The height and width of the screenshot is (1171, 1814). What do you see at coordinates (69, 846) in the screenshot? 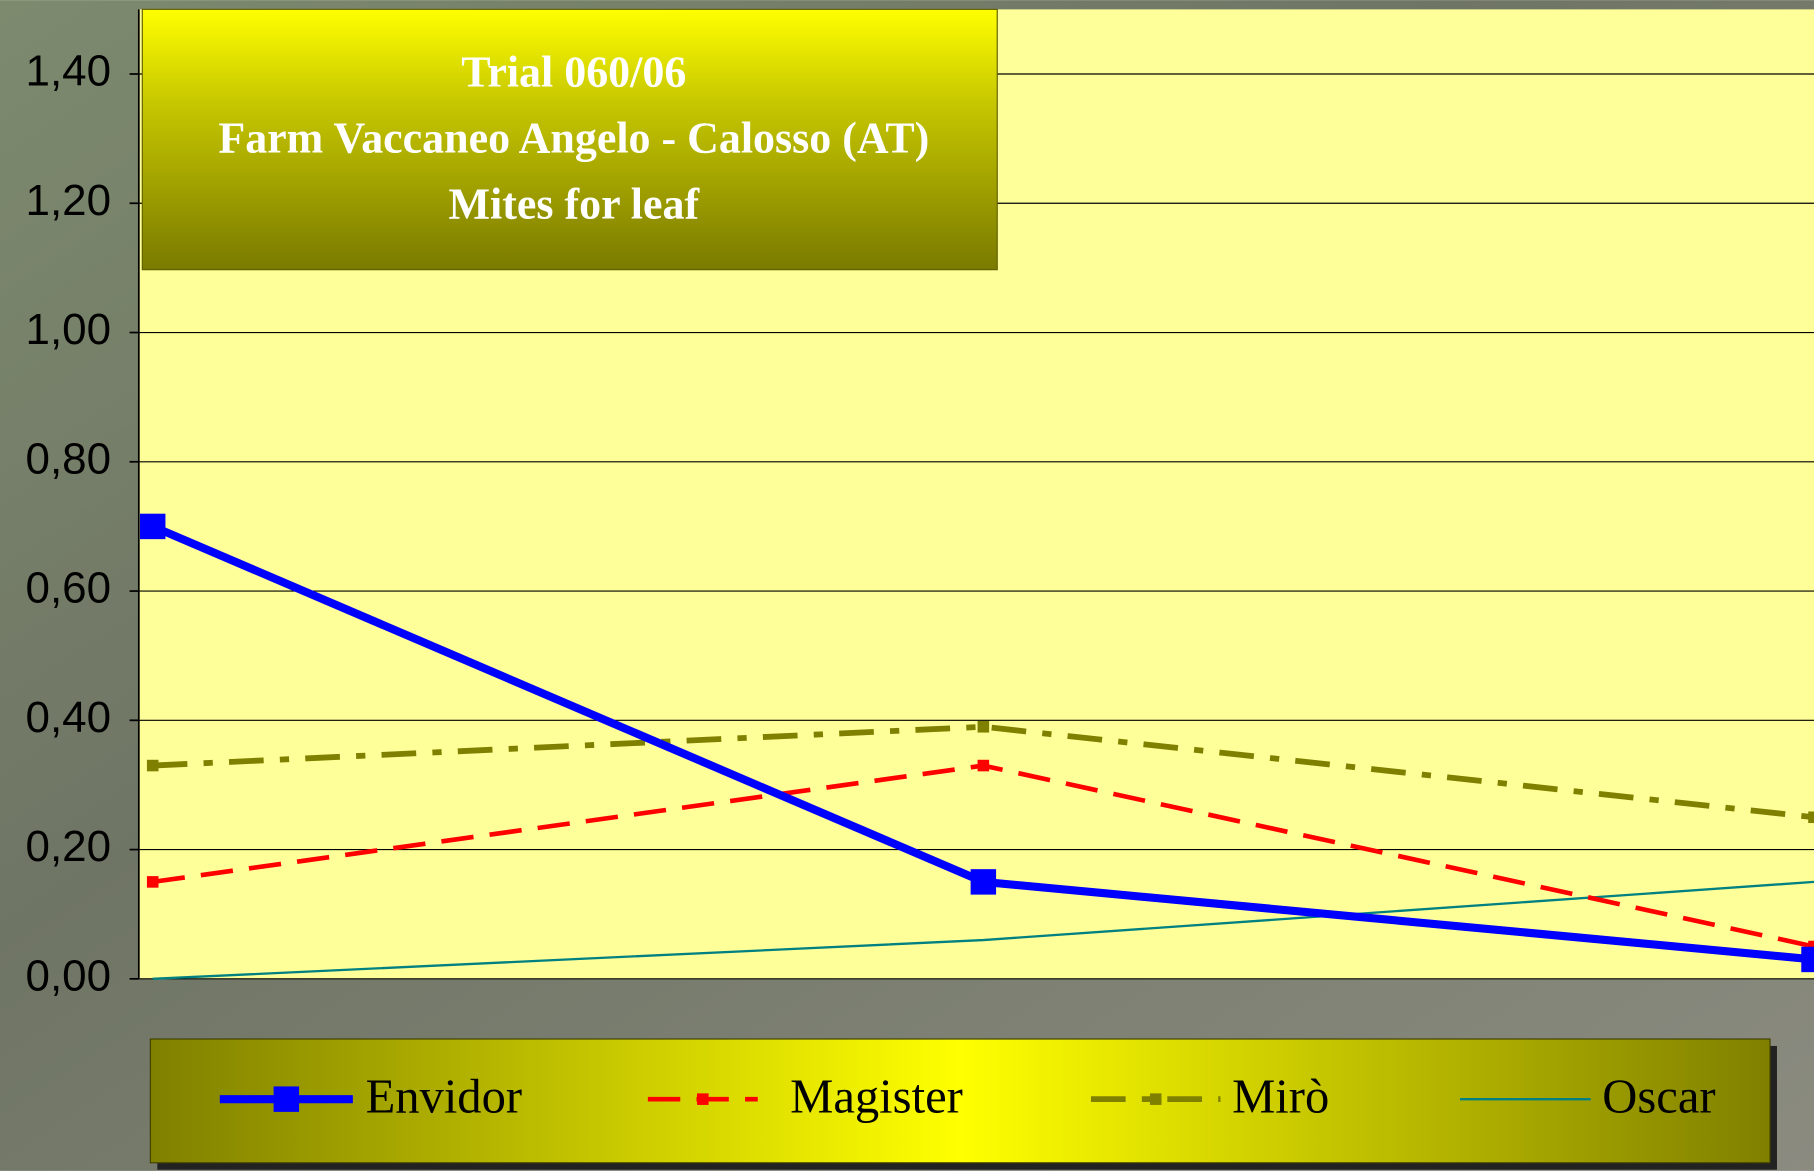
I see `y-tick-label: 0,20` at bounding box center [69, 846].